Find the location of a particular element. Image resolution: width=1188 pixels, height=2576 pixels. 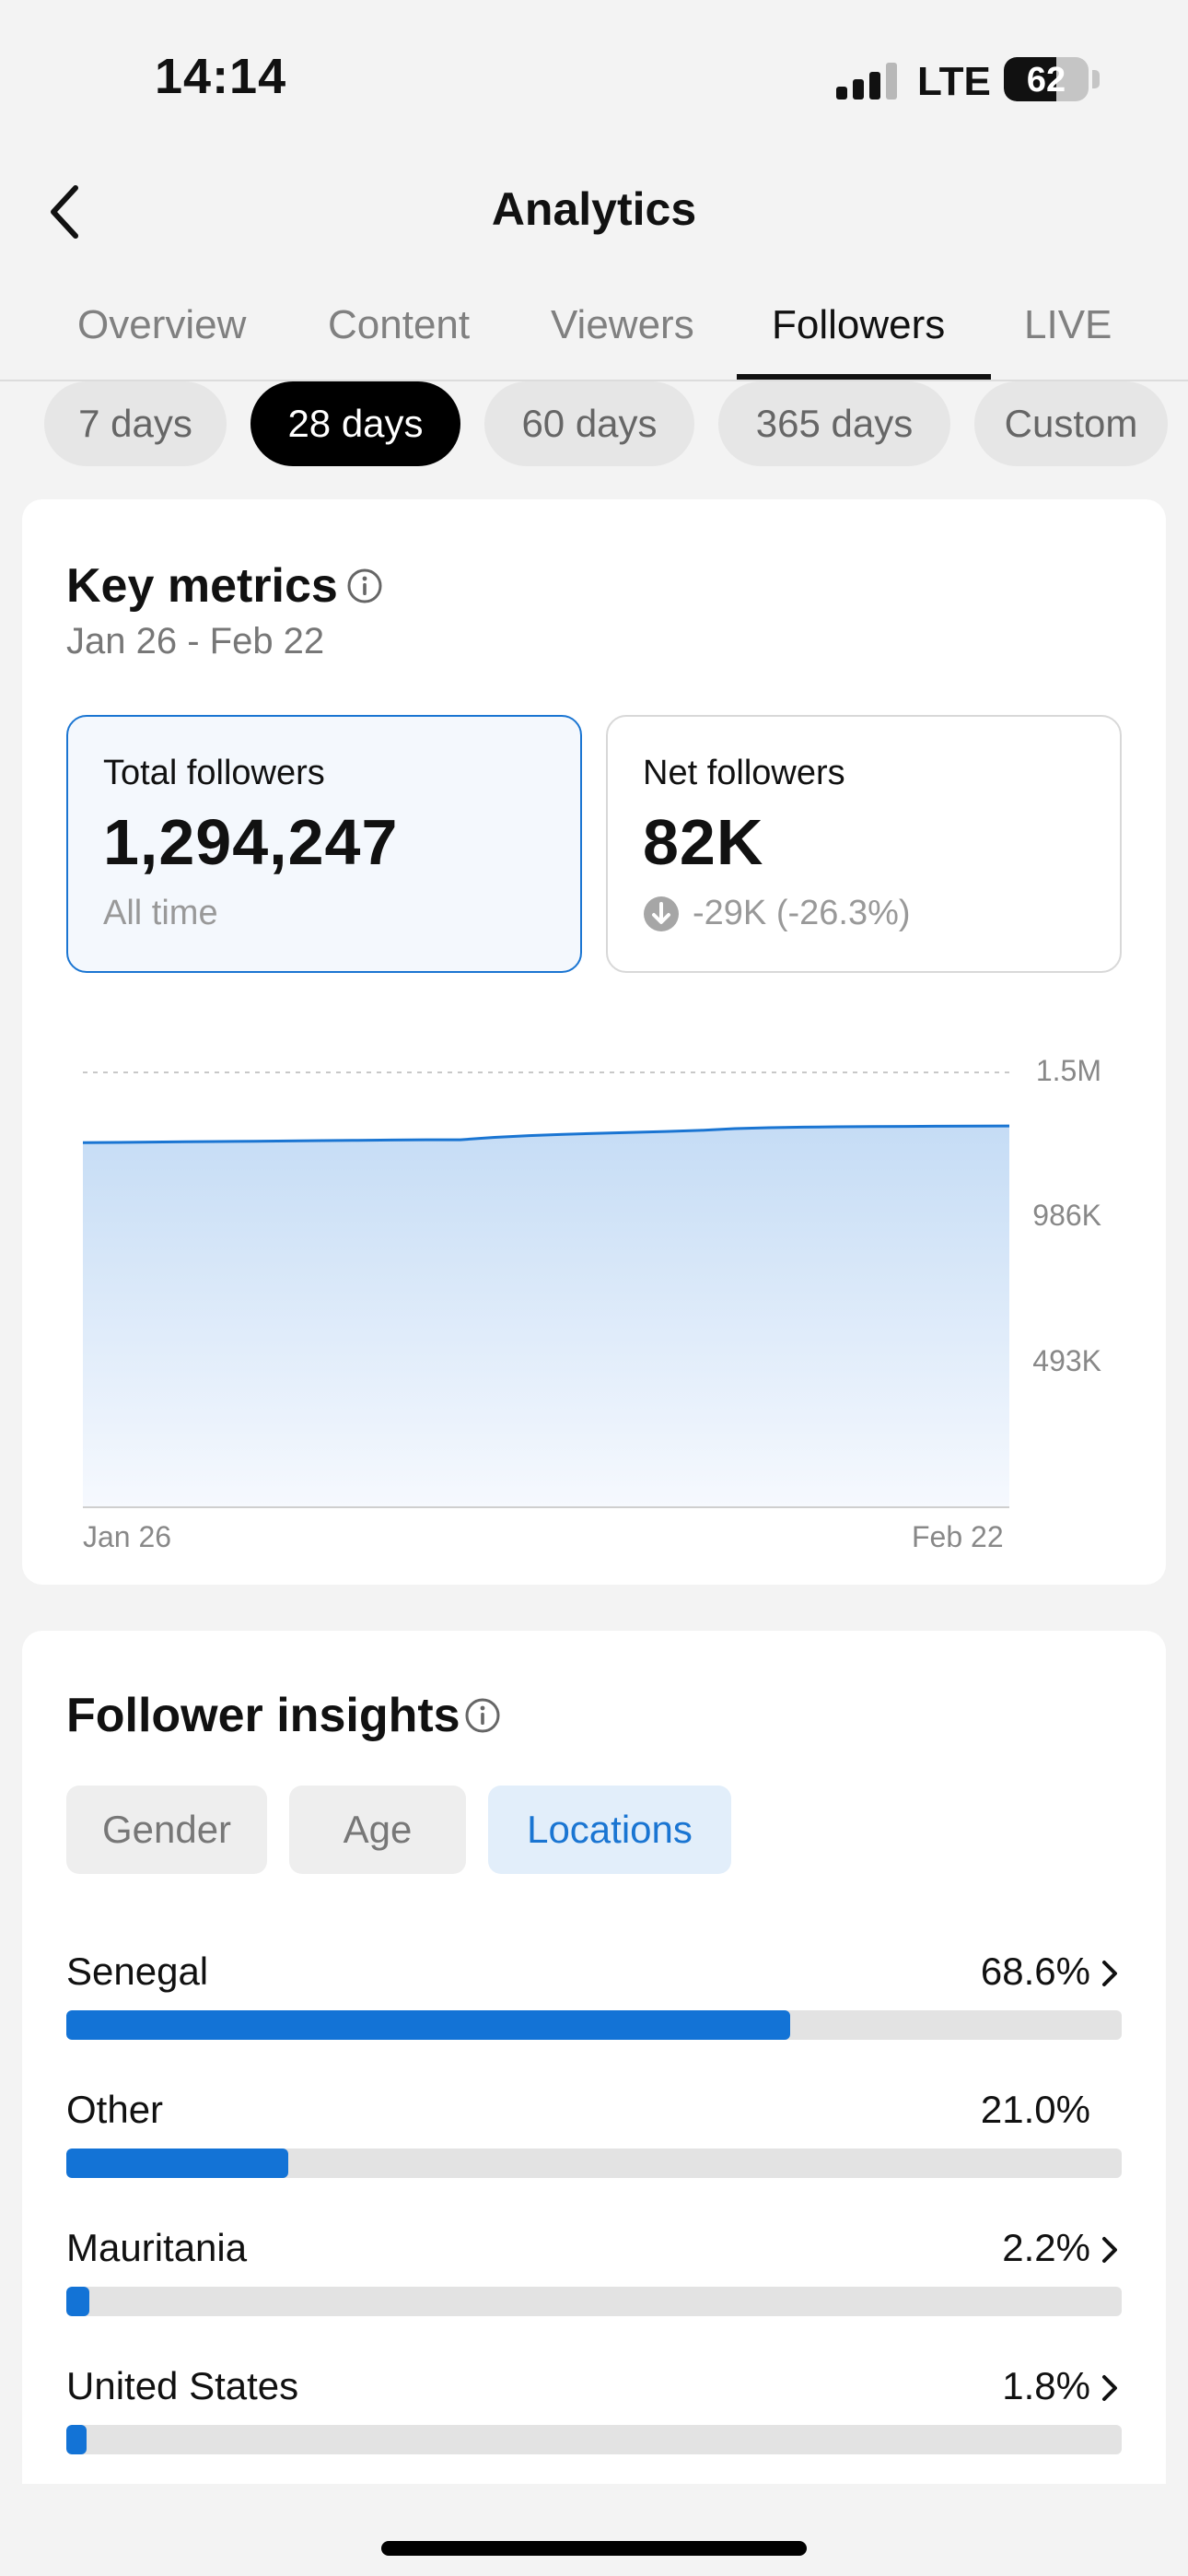

location-percent: 1.8% is located at coordinates (1046, 2385).